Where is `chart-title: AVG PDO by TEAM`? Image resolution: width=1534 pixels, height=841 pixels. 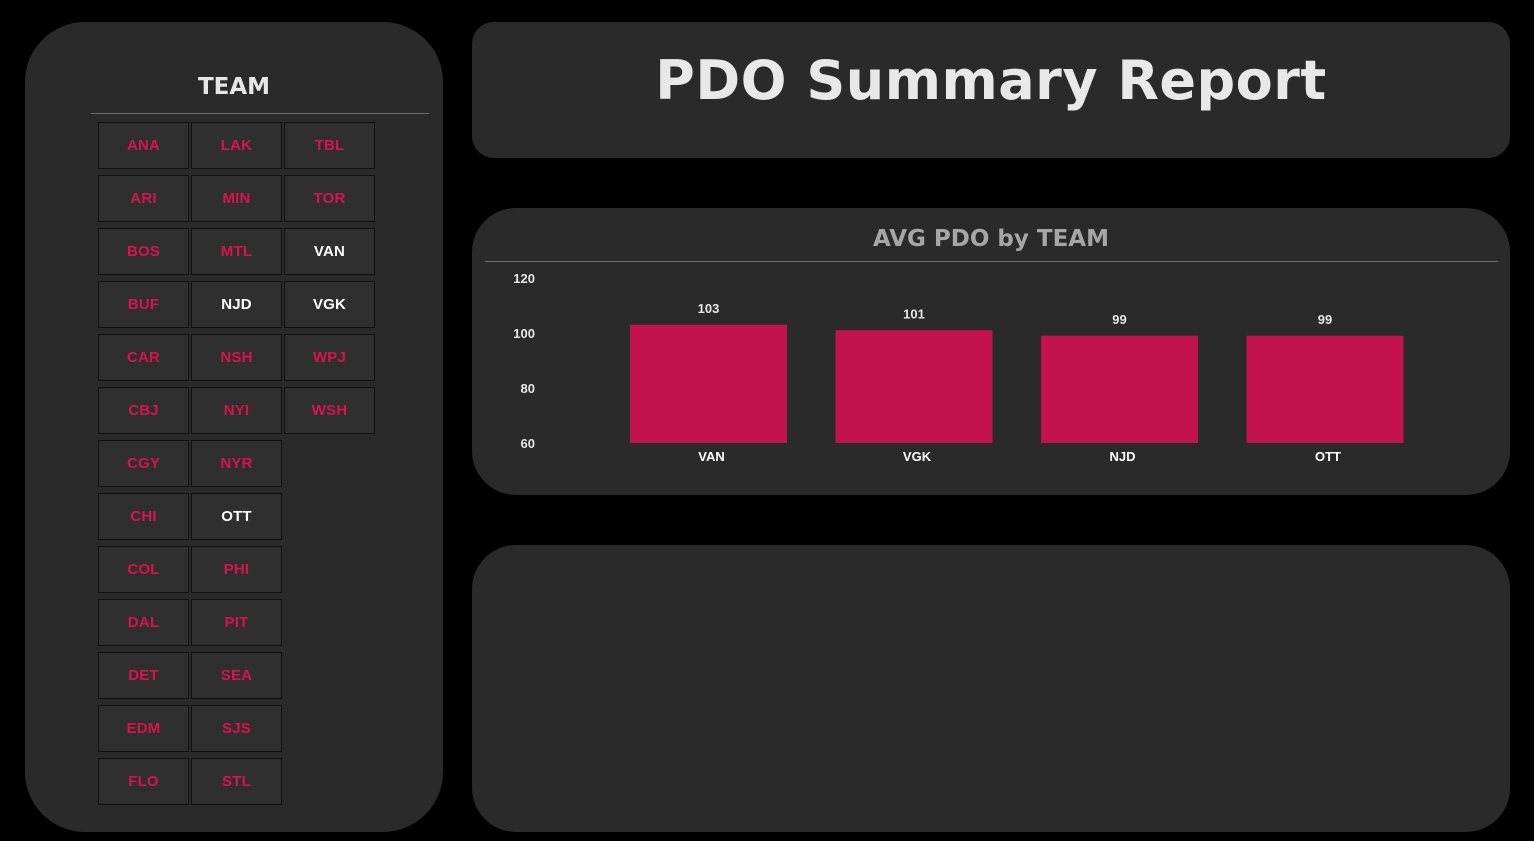 chart-title: AVG PDO by TEAM is located at coordinates (991, 239).